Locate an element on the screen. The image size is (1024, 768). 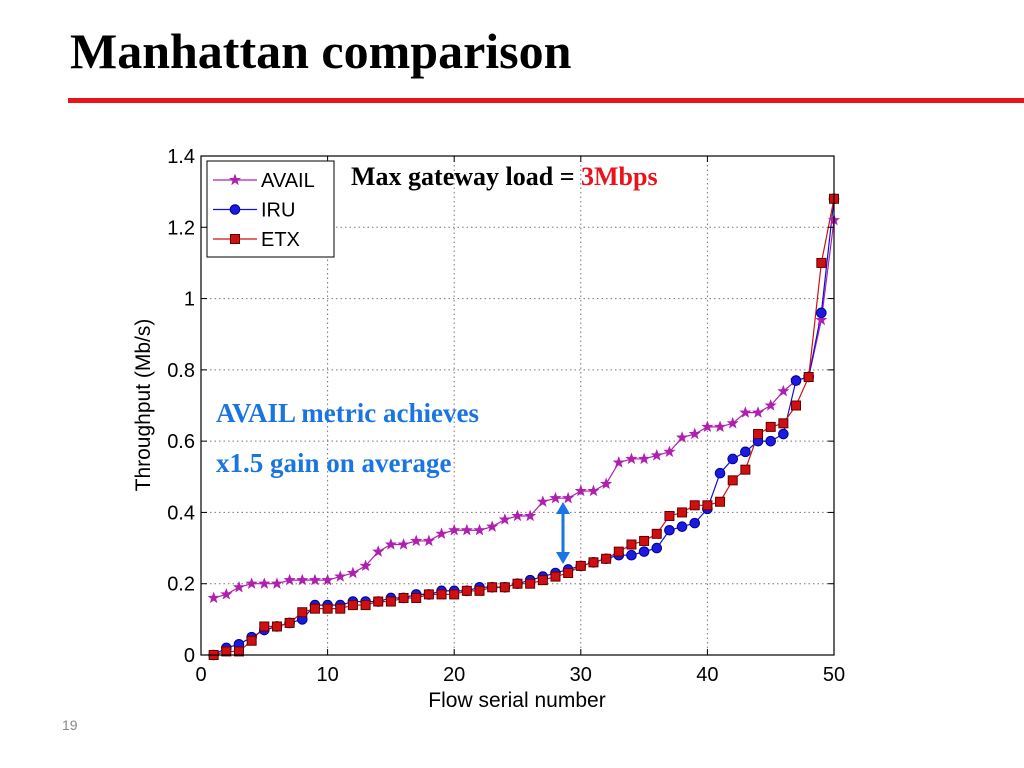
slide-title: Manhattan comparison is located at coordinates (321, 51).